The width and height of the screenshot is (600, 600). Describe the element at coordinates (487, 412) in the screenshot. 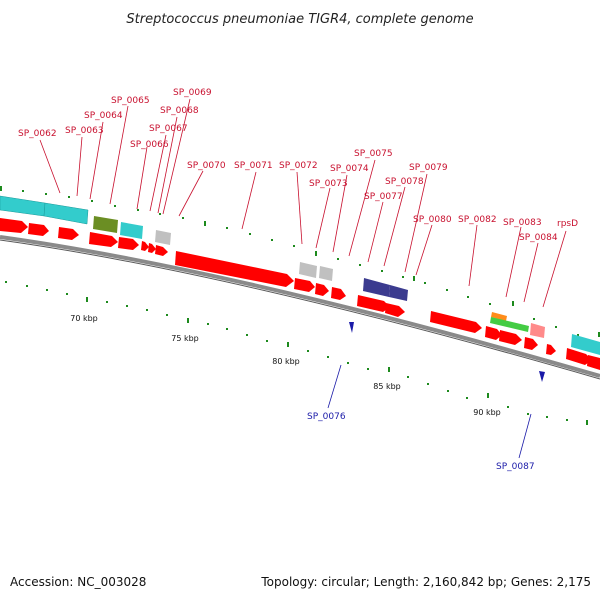

I see `scale-label: 90 kbp` at that location.